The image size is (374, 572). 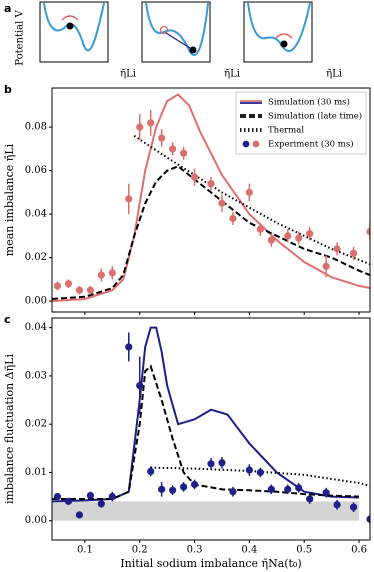 What do you see at coordinates (36, 375) in the screenshot?
I see `y-tick-label: 0.03` at bounding box center [36, 375].